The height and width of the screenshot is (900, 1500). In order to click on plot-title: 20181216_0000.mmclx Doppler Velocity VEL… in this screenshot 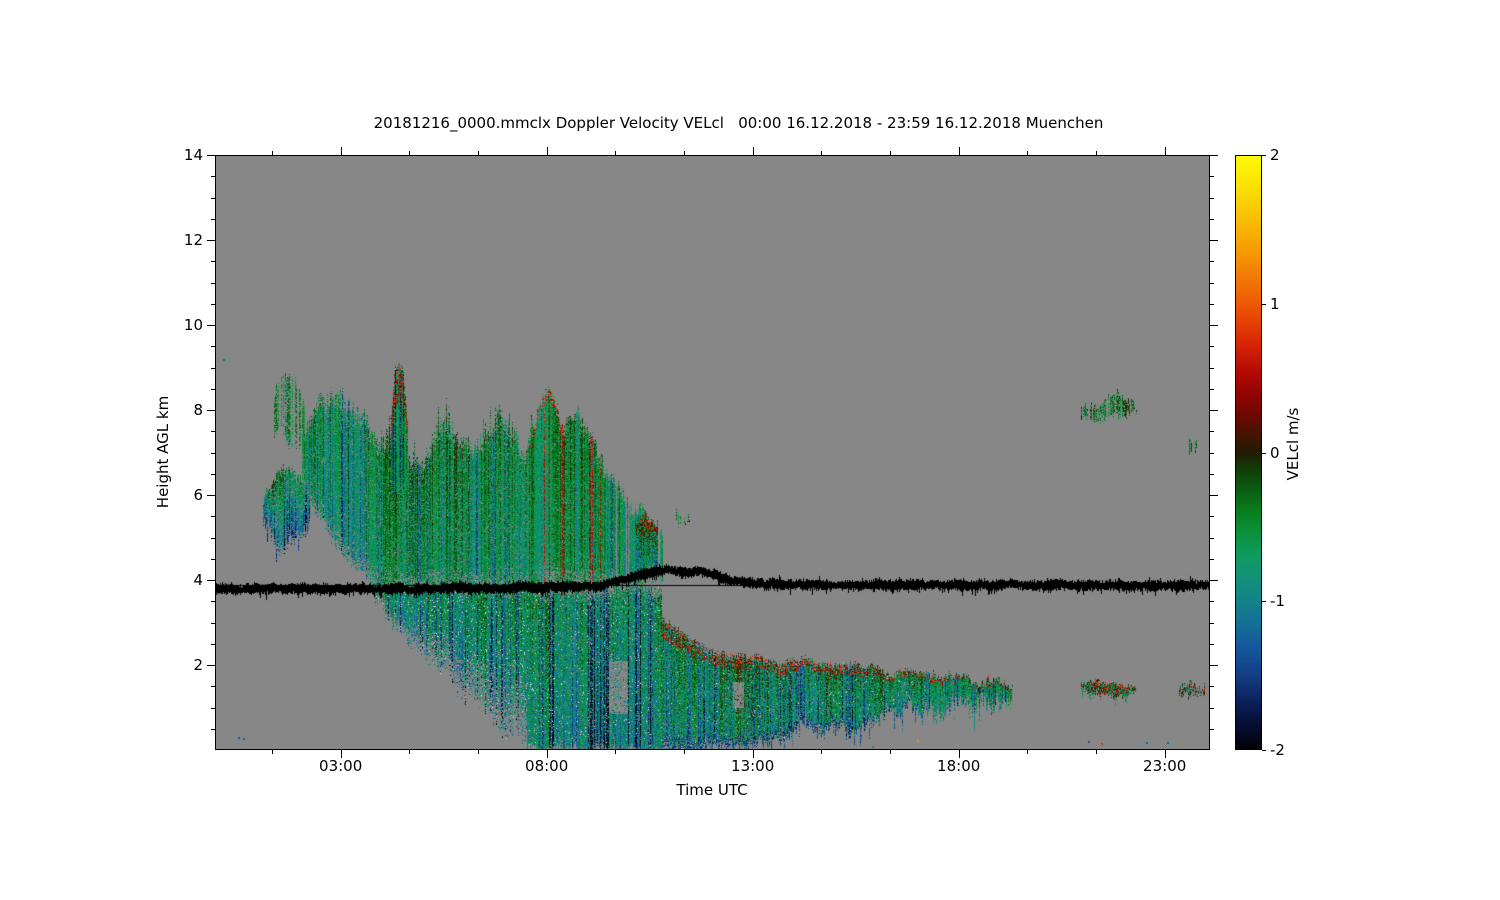, I will do `click(738, 123)`.